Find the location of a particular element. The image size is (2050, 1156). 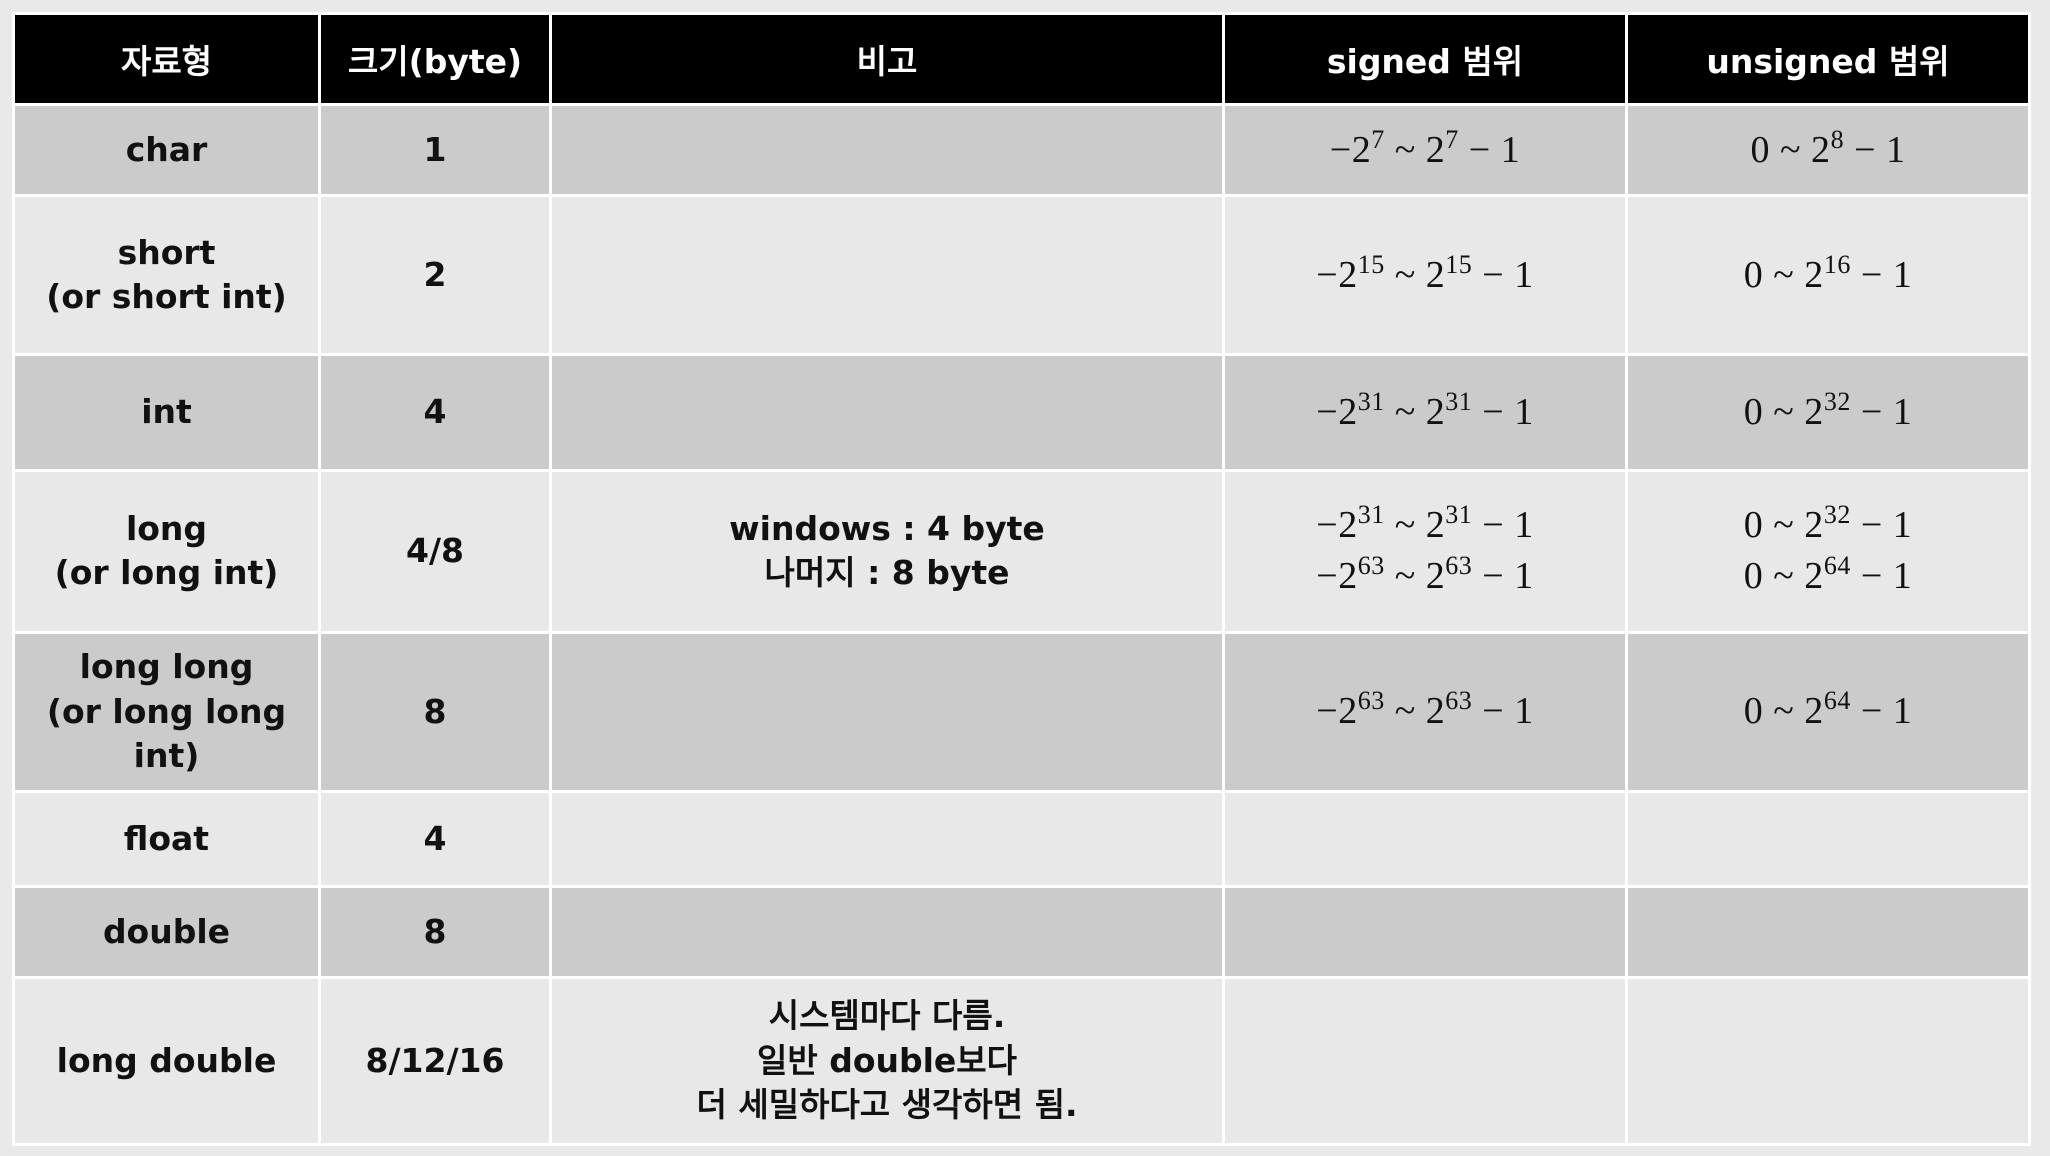

type-cell: long long (or long long int) is located at coordinates (166, 712).